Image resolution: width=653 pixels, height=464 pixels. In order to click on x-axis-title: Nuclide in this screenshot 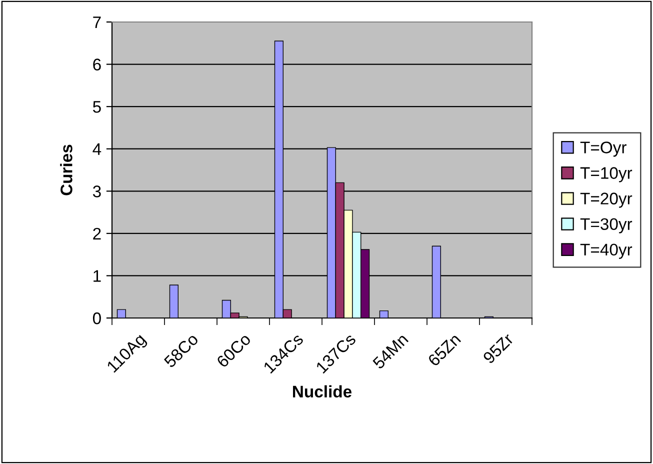, I will do `click(322, 391)`.